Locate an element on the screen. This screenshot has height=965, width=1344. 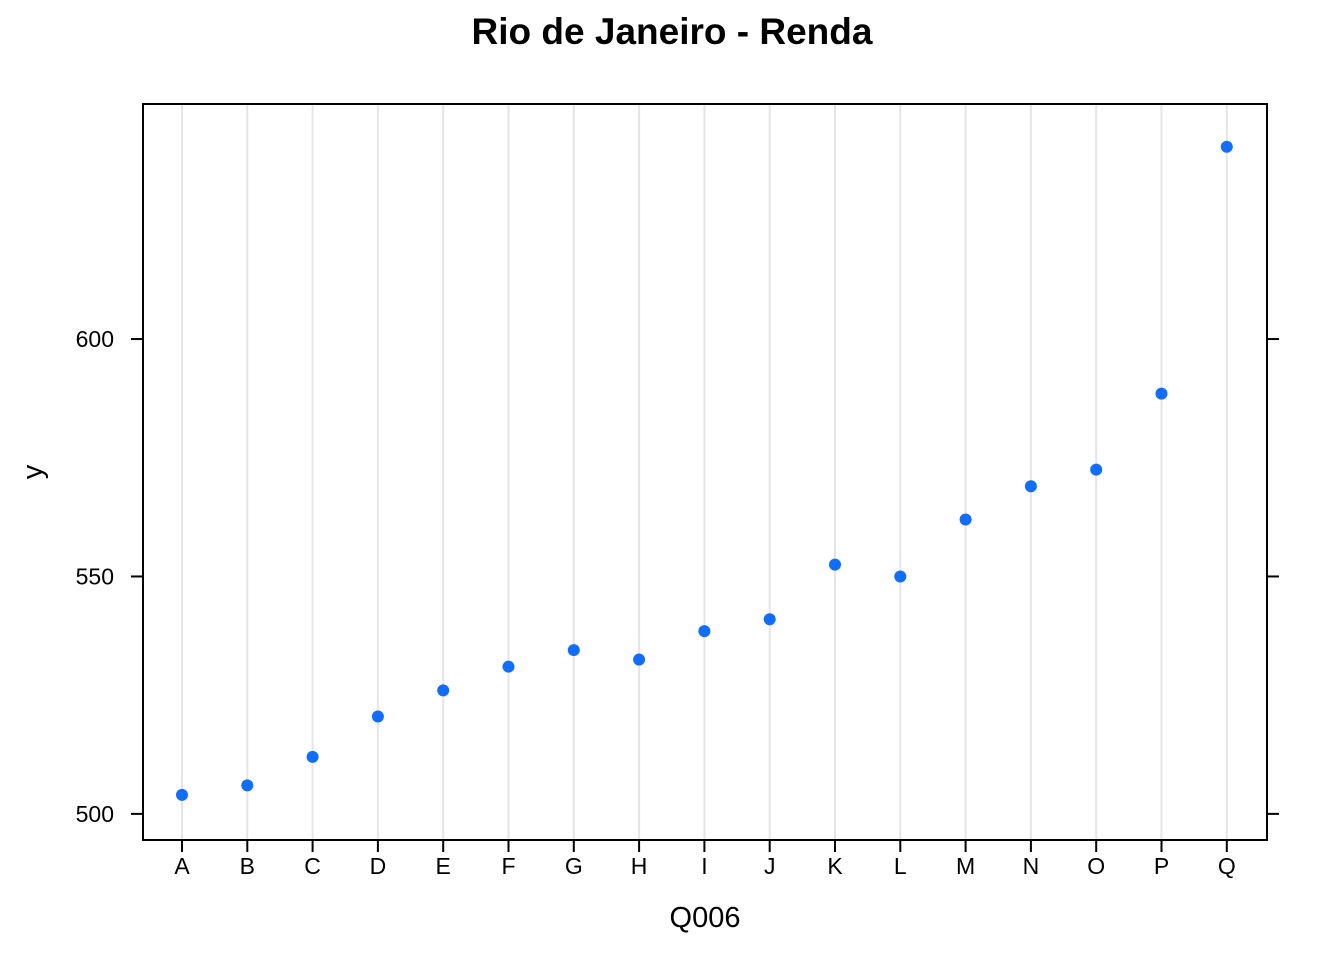
y-tick-label-500: 500 is located at coordinates (95, 814).